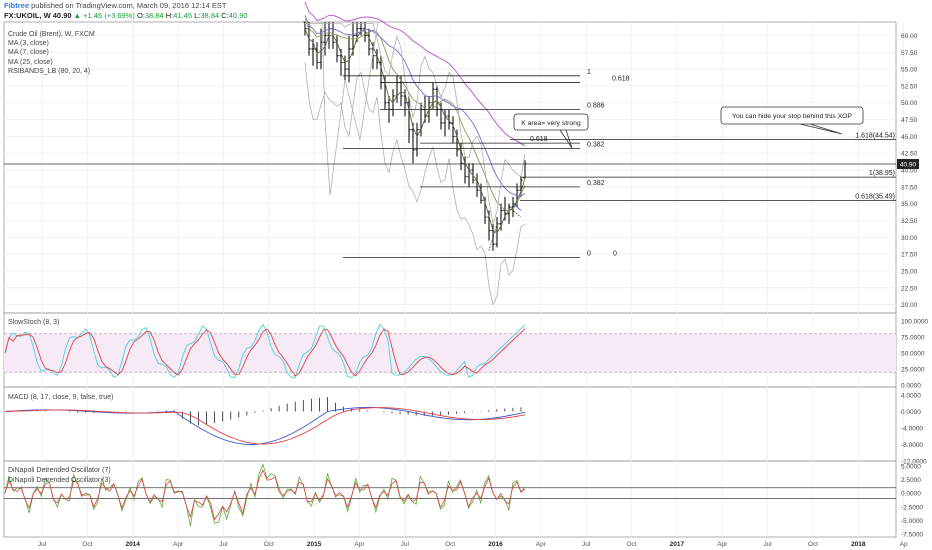  Describe the element at coordinates (909, 103) in the screenshot. I see `y-tick-label: 50.00` at that location.